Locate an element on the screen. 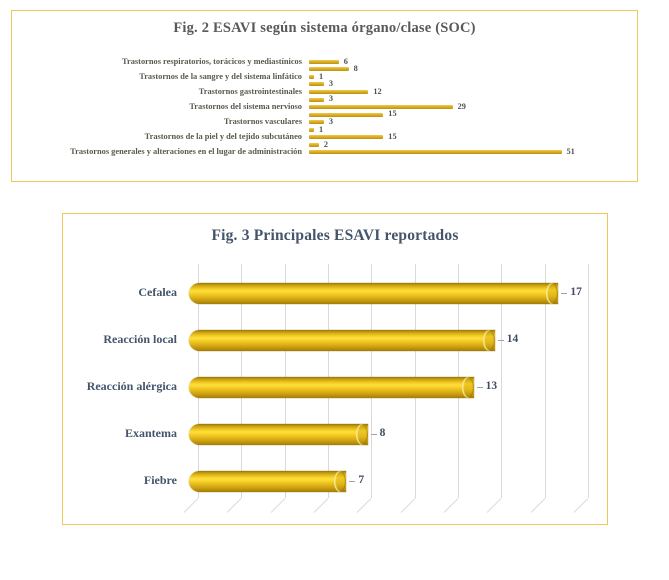 The image size is (669, 580). category-label: Reacción alérgica is located at coordinates (131, 386).